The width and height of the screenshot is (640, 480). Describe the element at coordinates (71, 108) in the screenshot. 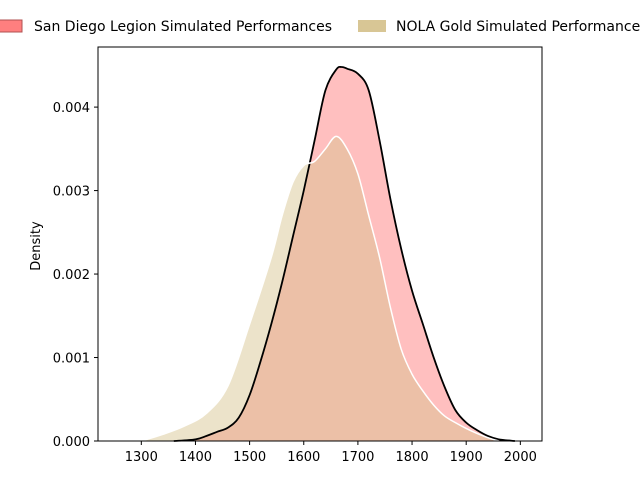

I see `y-tick-label: 0.004` at that location.